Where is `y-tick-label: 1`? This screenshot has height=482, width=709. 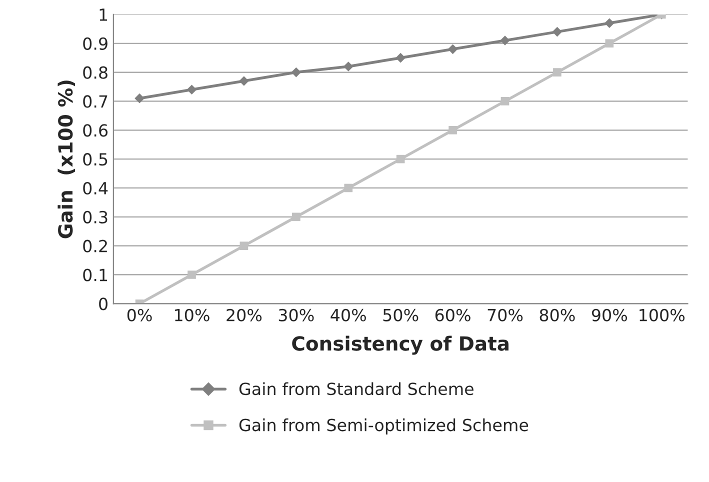
y-tick-label: 1 is located at coordinates (104, 14).